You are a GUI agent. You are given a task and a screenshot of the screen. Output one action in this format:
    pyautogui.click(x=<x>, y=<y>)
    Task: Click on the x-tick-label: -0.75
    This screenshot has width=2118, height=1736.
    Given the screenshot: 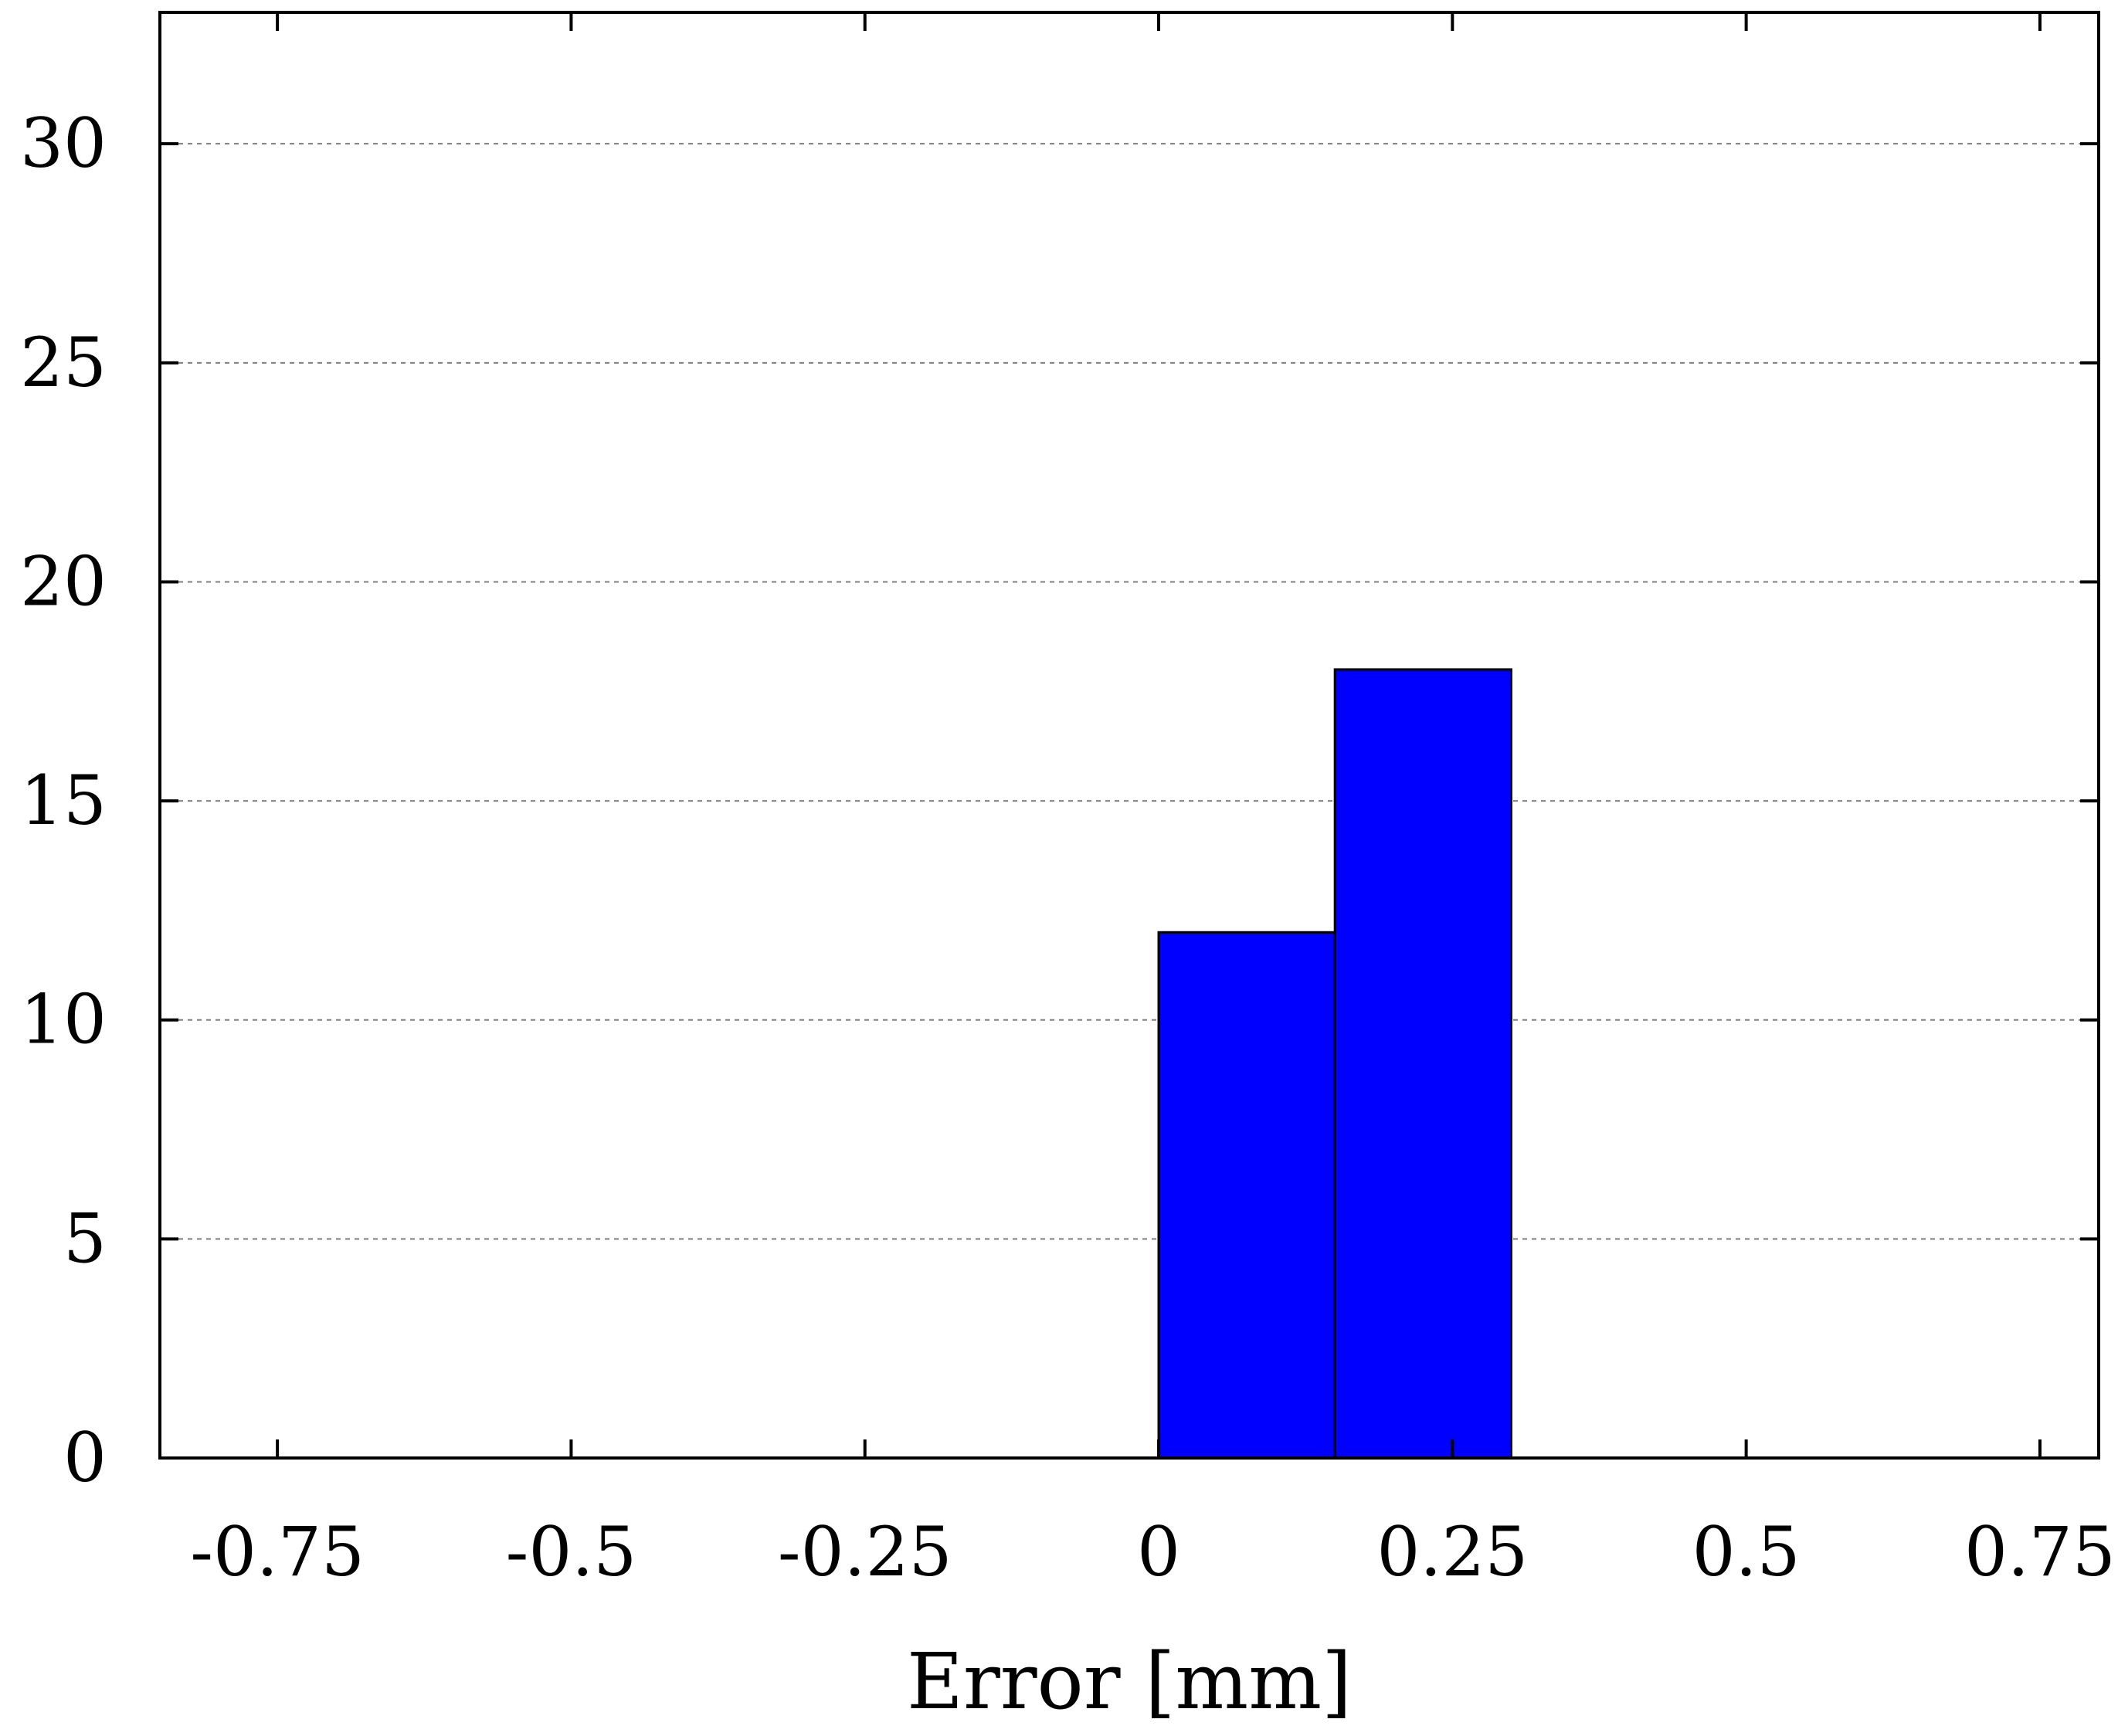 What is the action you would take?
    pyautogui.click(x=278, y=1552)
    